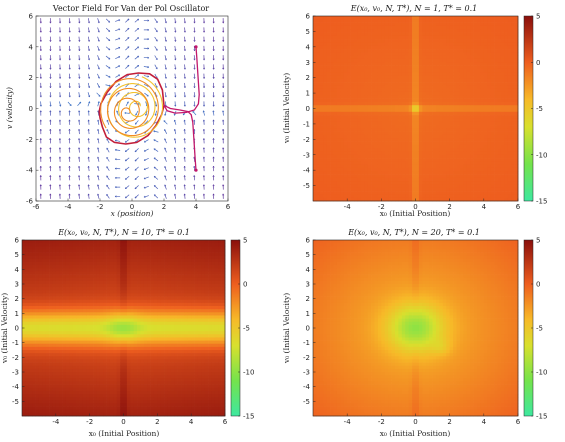 The image size is (565, 442). Describe the element at coordinates (541, 202) in the screenshot. I see `colorbar-tick-label: -15` at that location.